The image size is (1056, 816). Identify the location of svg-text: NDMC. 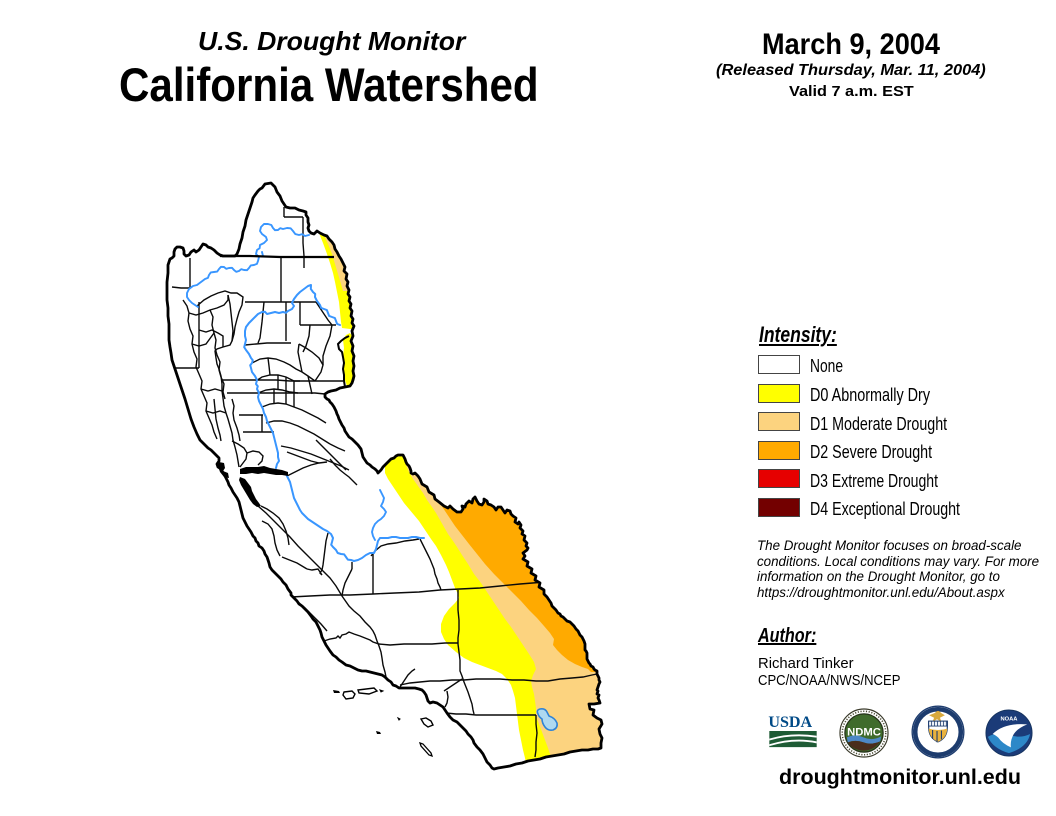
(864, 732).